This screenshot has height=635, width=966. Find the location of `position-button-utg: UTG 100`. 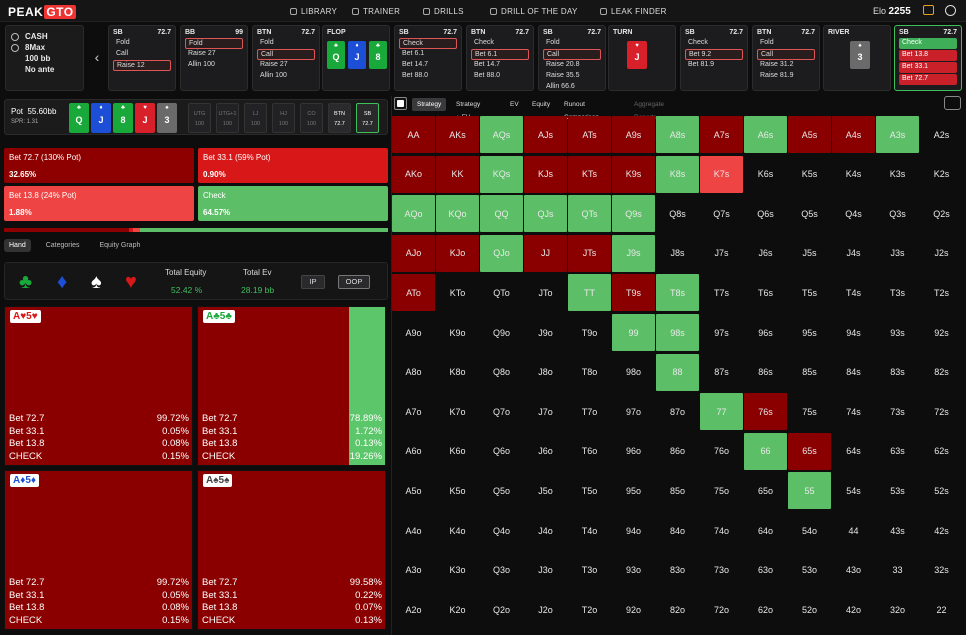

position-button-utg: UTG 100 is located at coordinates (199, 118).